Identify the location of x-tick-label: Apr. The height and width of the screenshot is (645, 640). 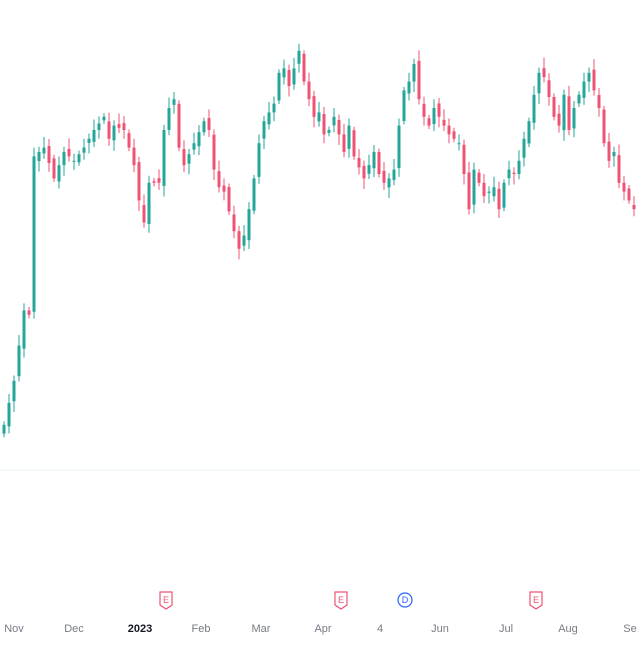
(322, 629).